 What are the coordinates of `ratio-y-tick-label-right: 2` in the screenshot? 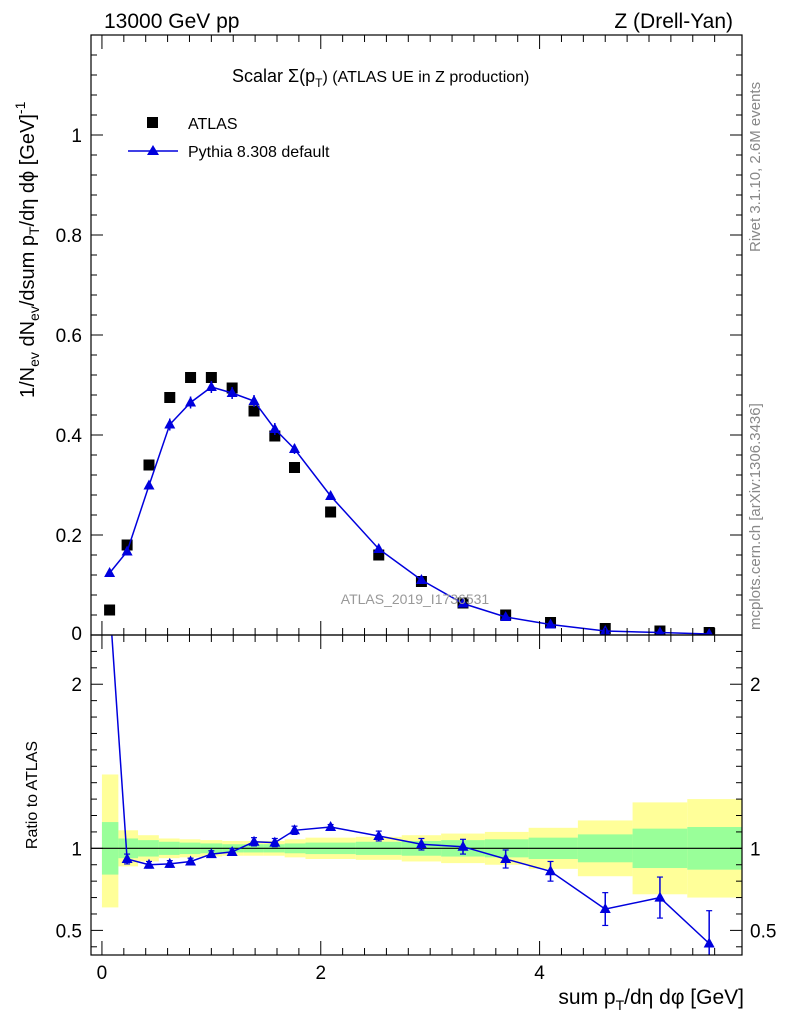 It's located at (755, 685).